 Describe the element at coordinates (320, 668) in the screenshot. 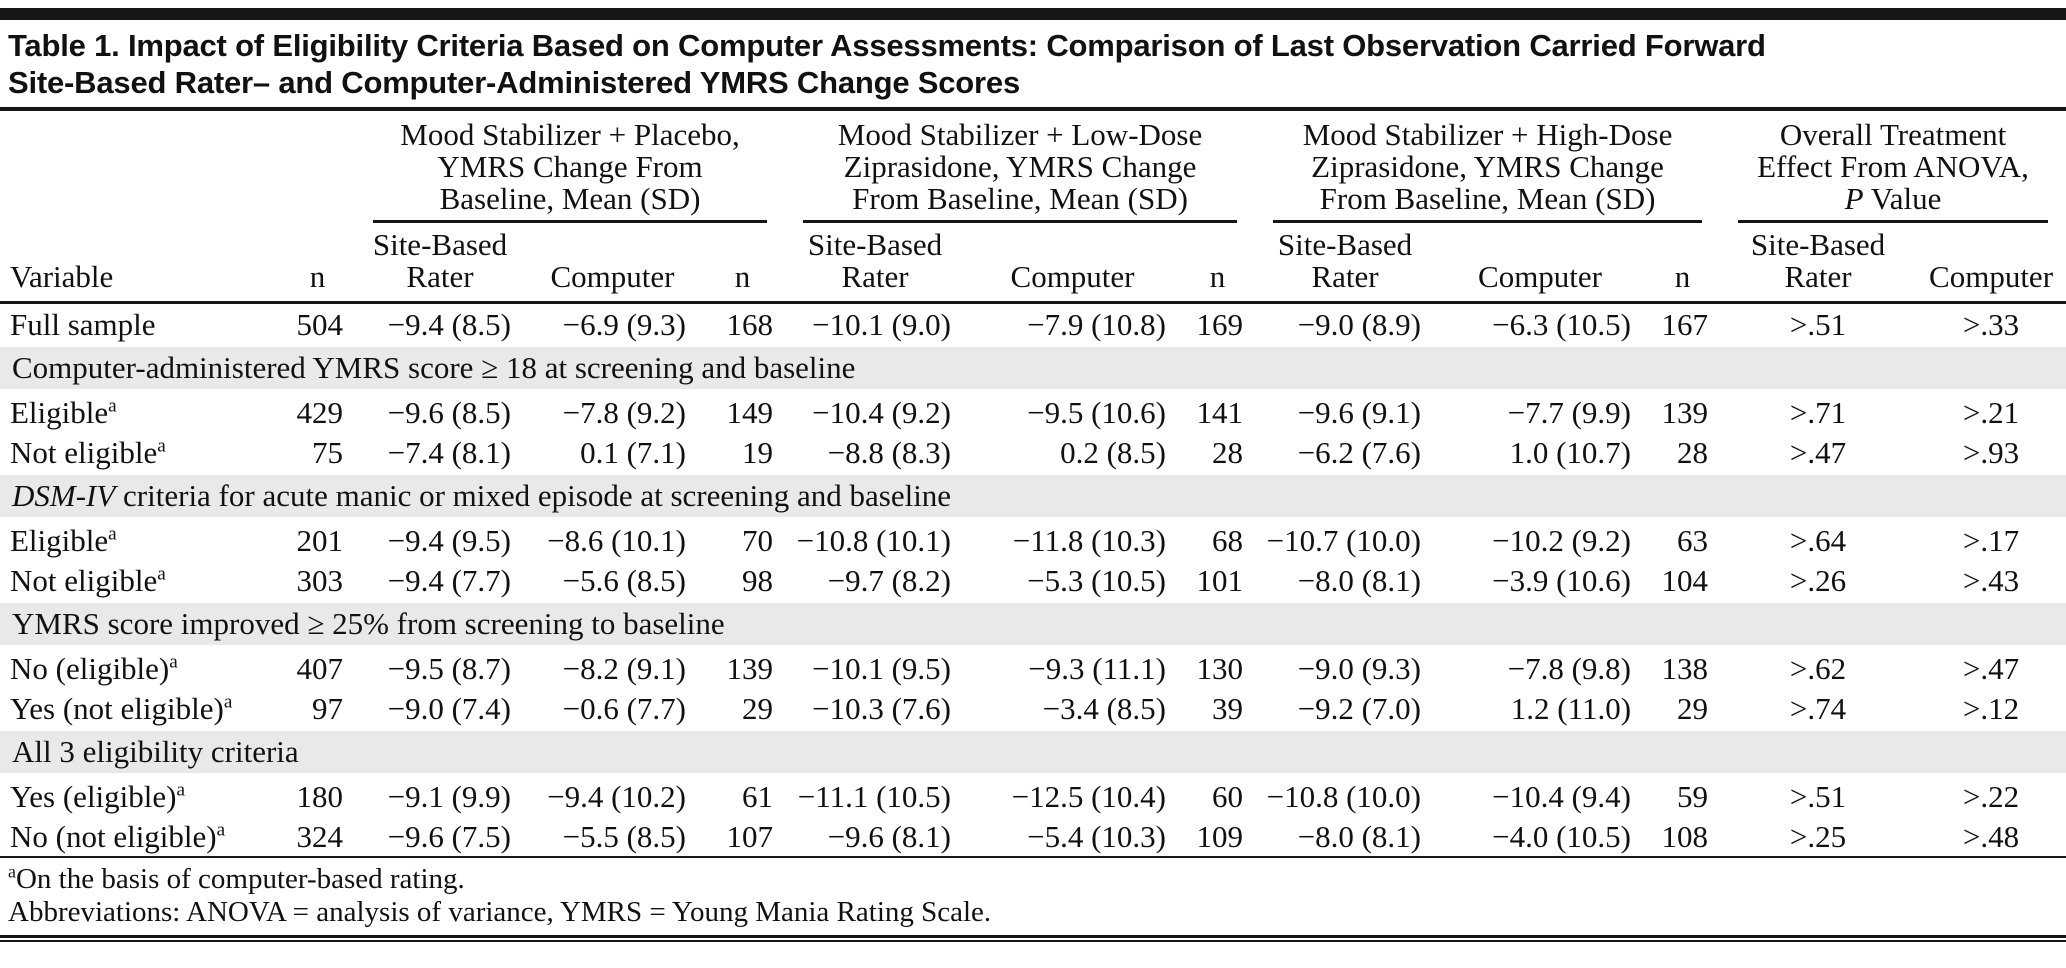

I see `data-cell: 407` at that location.